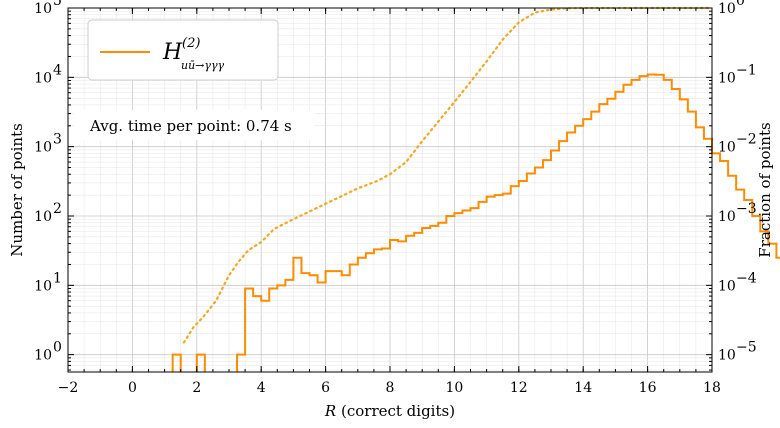 This screenshot has width=780, height=428. What do you see at coordinates (395, 411) in the screenshot?
I see `x-axis-unit: (correct digits)` at bounding box center [395, 411].